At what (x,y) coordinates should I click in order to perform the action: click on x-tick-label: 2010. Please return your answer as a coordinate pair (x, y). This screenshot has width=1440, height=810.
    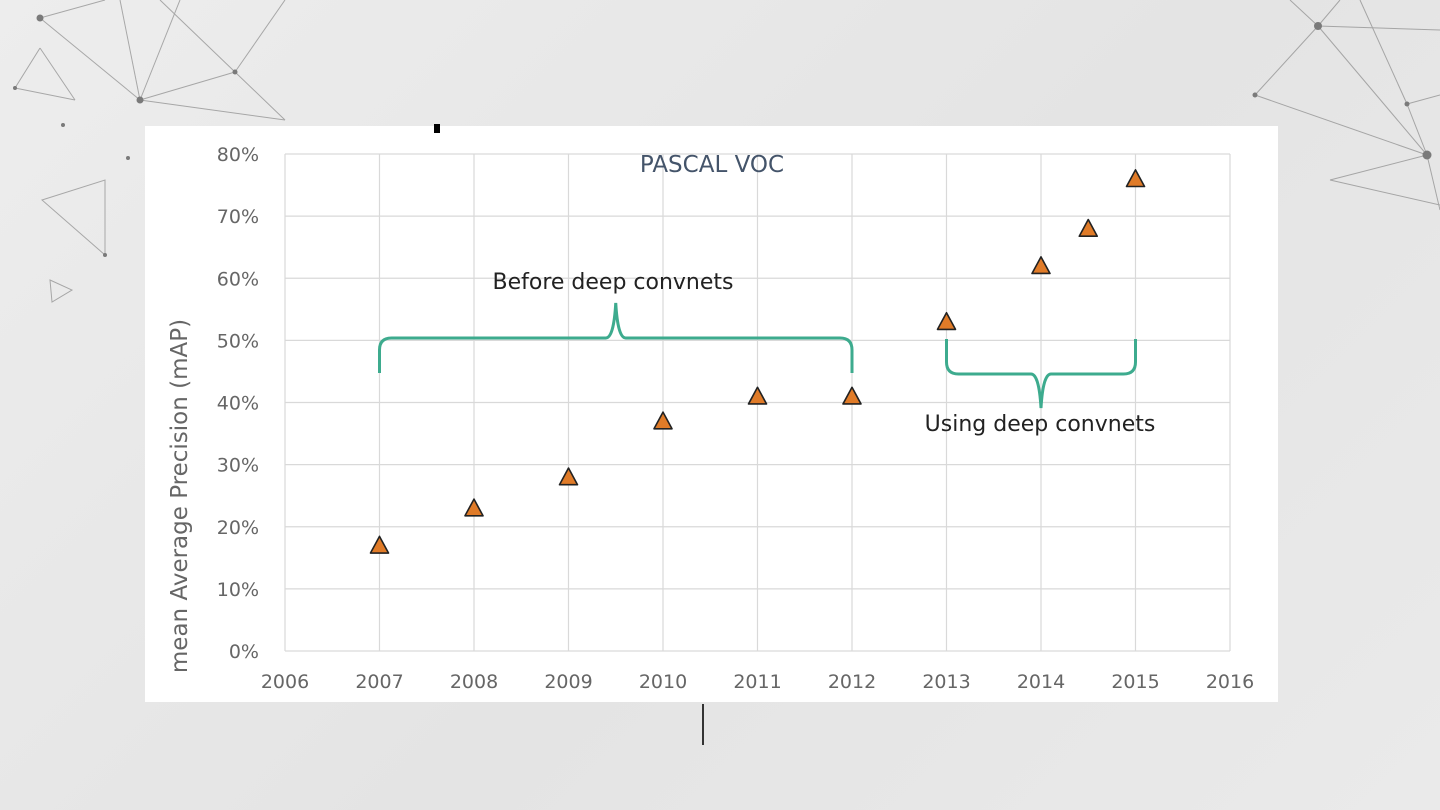
    Looking at the image, I should click on (663, 682).